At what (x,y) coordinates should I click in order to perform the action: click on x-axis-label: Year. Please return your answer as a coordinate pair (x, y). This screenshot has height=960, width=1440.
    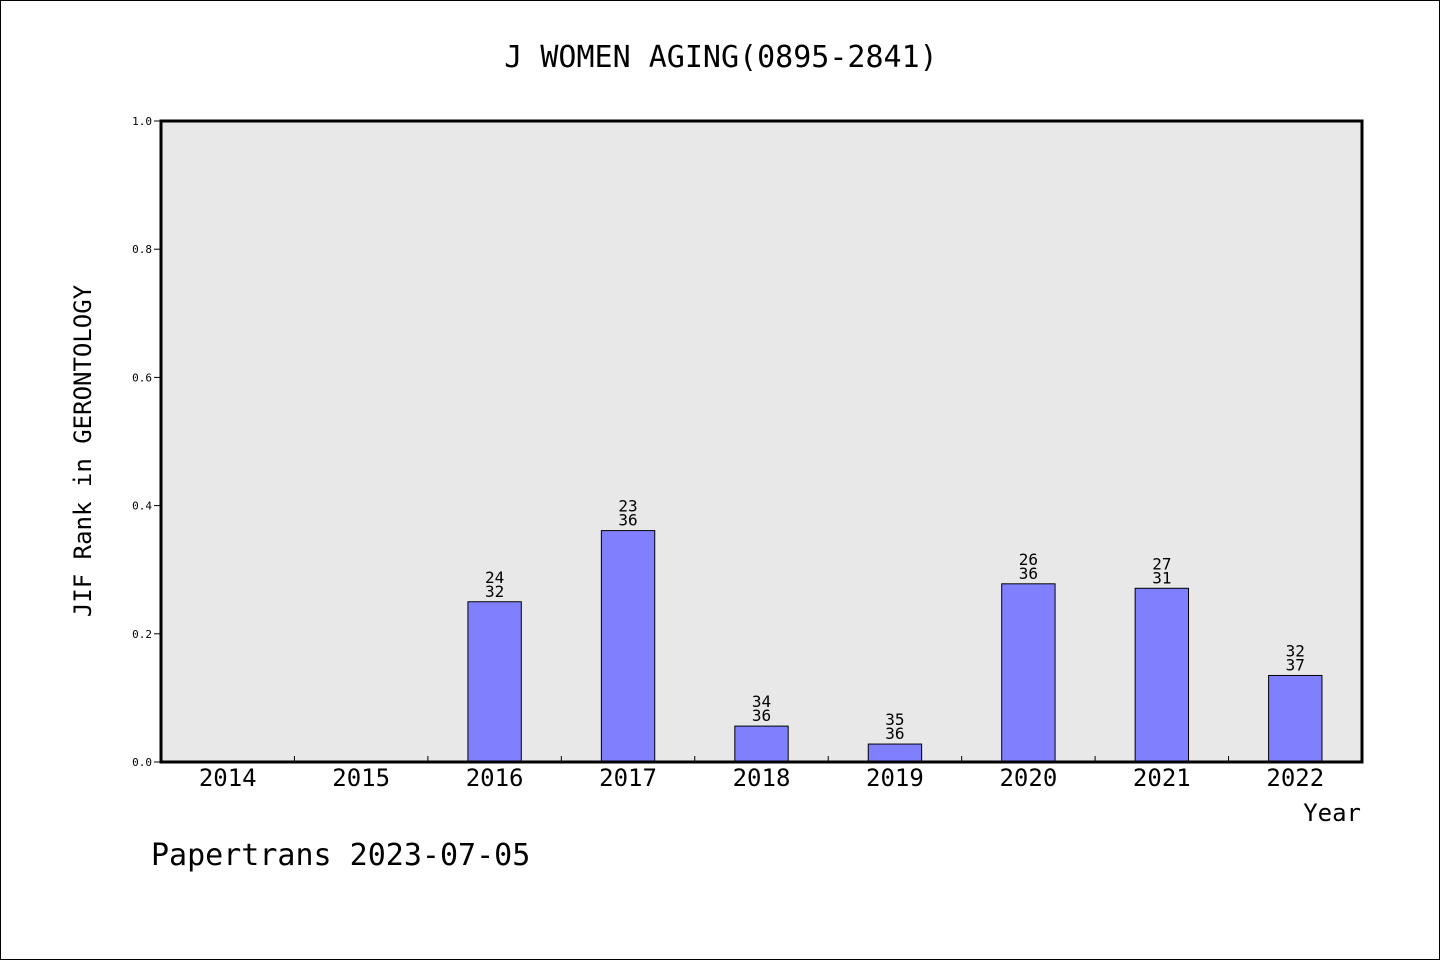
    Looking at the image, I should click on (1332, 813).